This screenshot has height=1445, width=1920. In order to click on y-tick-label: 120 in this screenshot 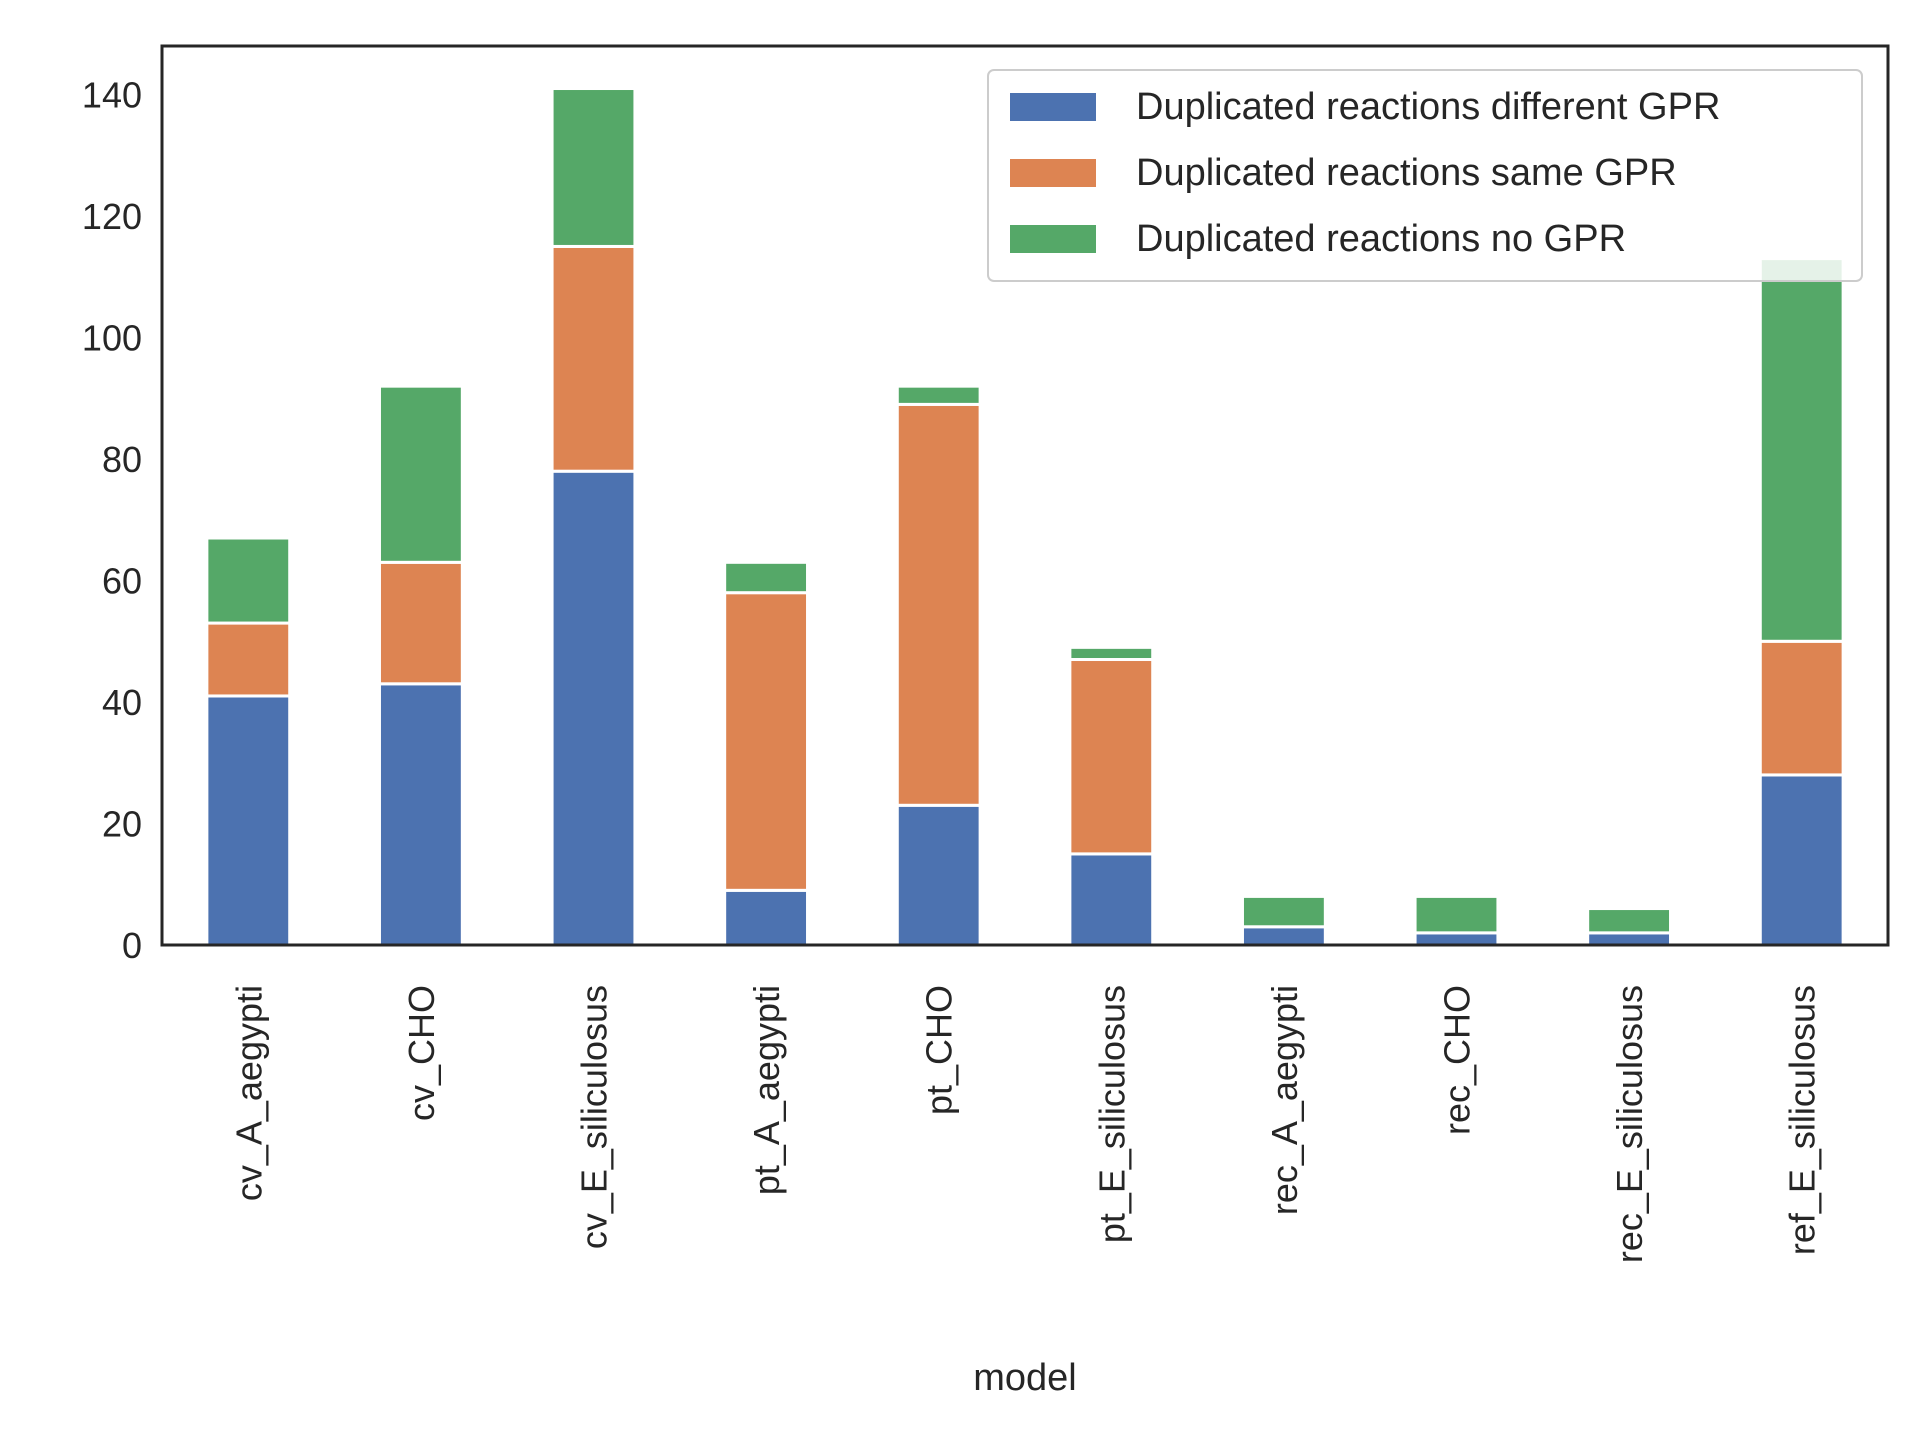, I will do `click(112, 216)`.